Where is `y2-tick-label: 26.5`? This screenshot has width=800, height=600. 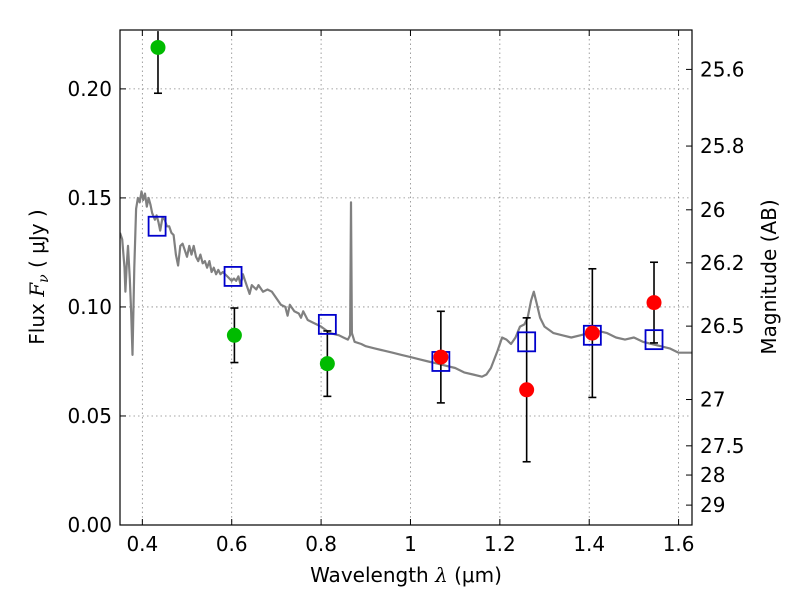 y2-tick-label: 26.5 is located at coordinates (722, 326).